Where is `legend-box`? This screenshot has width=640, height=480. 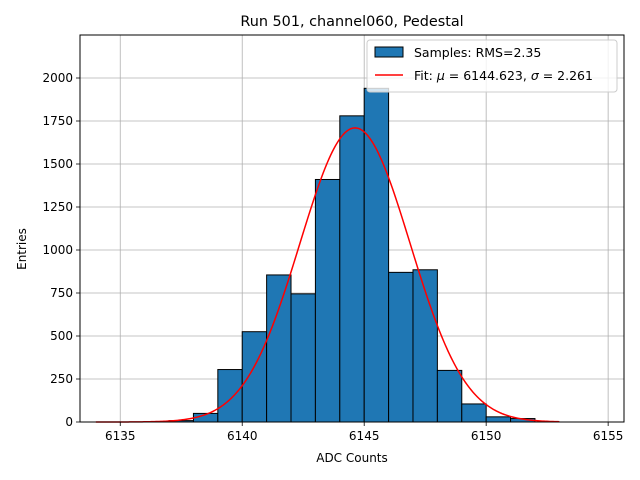 legend-box is located at coordinates (492, 66).